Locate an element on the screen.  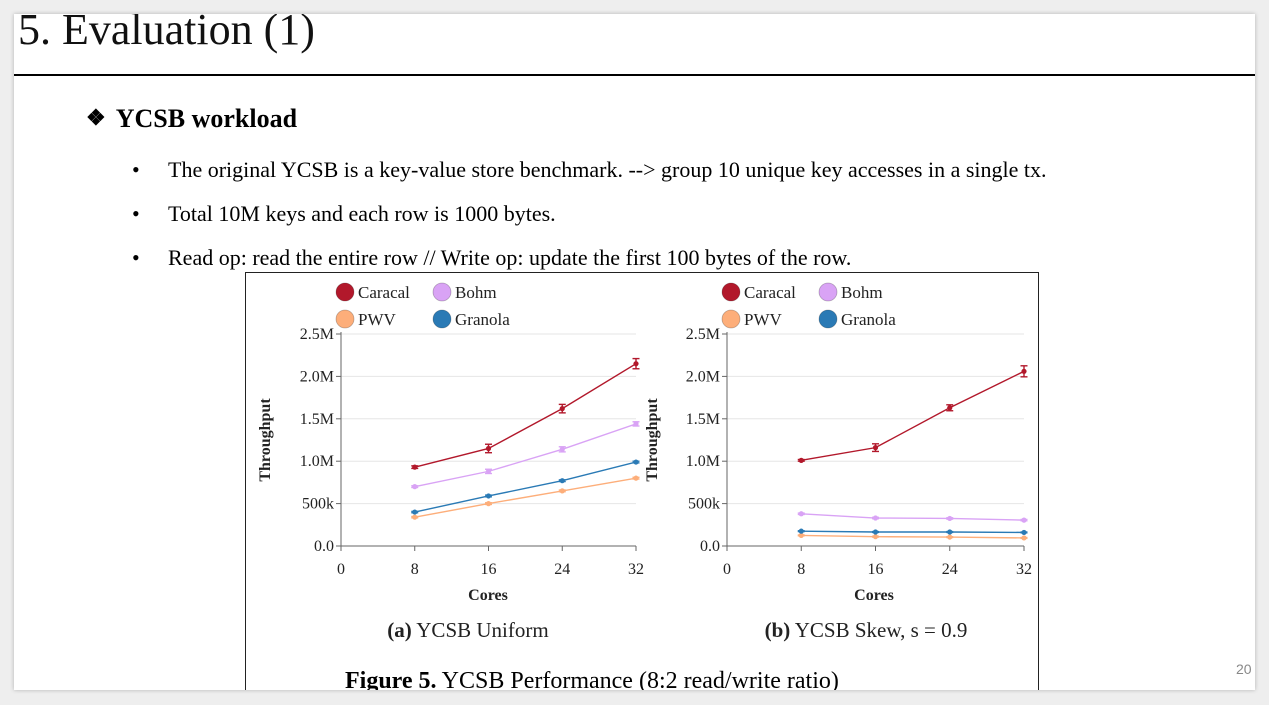
chart-subtitle: (b) YCSB Skew, s = 0.9 is located at coordinates (866, 630).